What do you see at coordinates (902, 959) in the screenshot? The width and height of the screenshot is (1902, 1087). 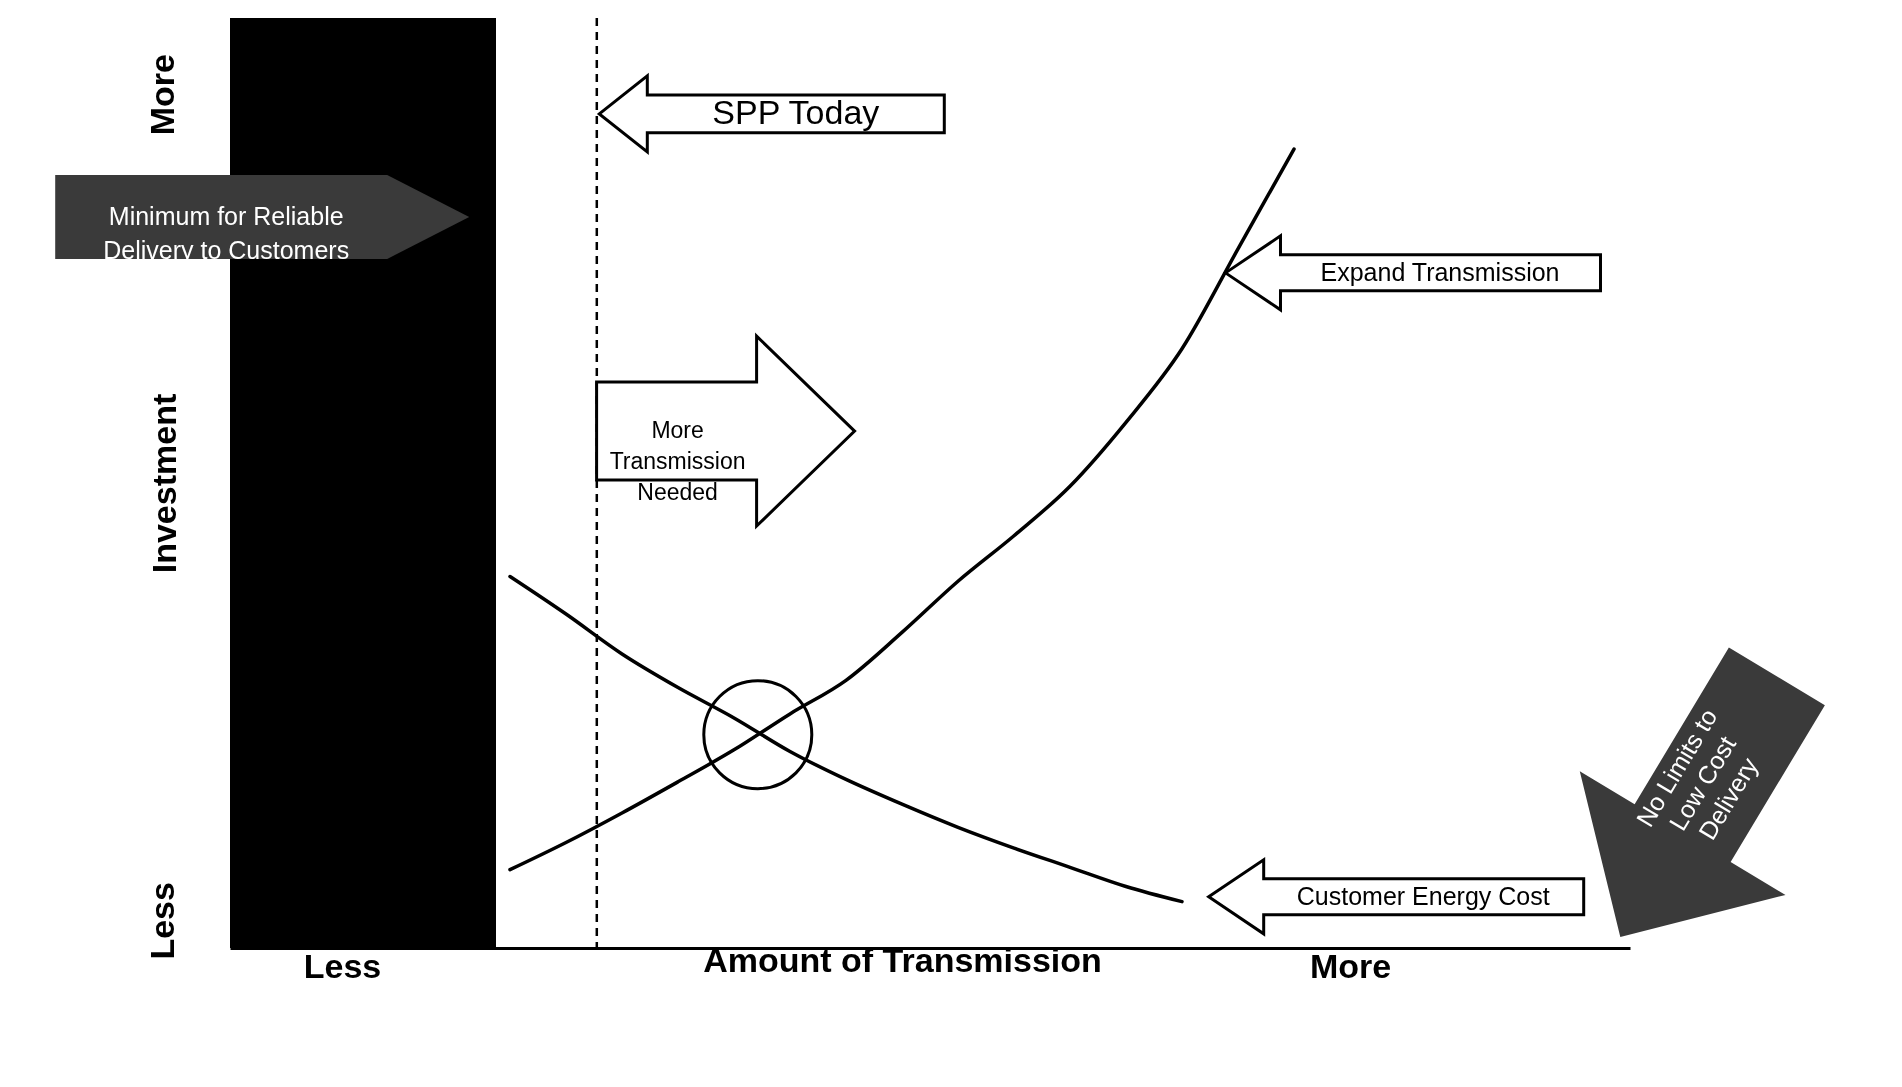 I see `x-axis-title: Amount of Transmission` at bounding box center [902, 959].